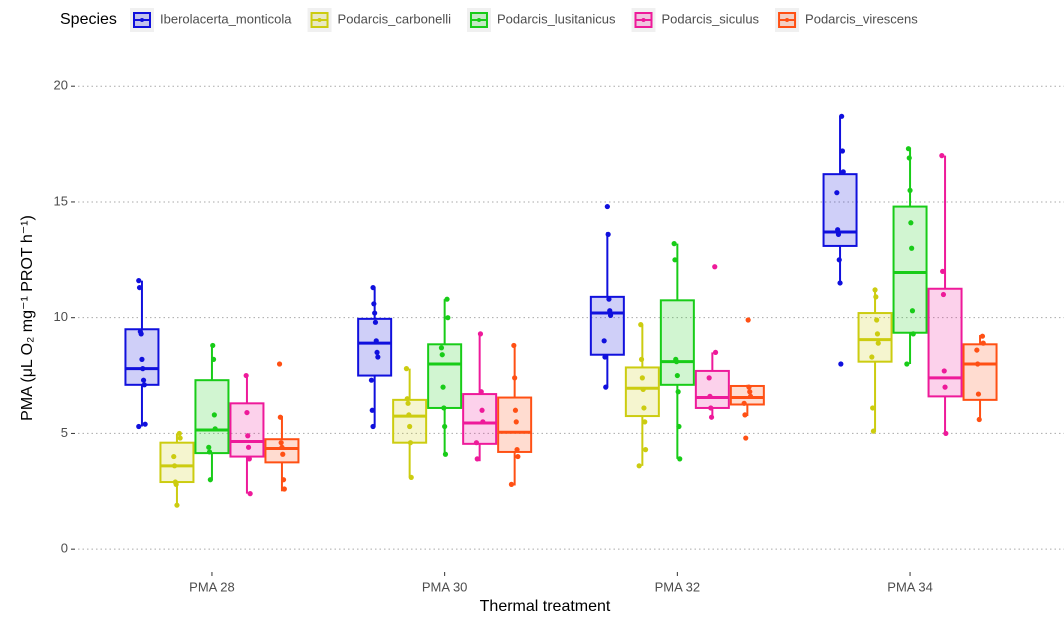 The height and width of the screenshot is (622, 1064). What do you see at coordinates (395, 18) in the screenshot?
I see `legend-label: Podarcis_carbonelli` at bounding box center [395, 18].